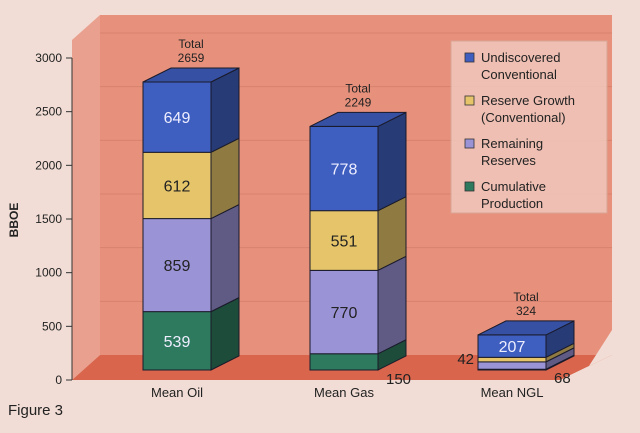 This screenshot has height=433, width=640. What do you see at coordinates (14, 220) in the screenshot?
I see `y-axis-label: BBOE` at bounding box center [14, 220].